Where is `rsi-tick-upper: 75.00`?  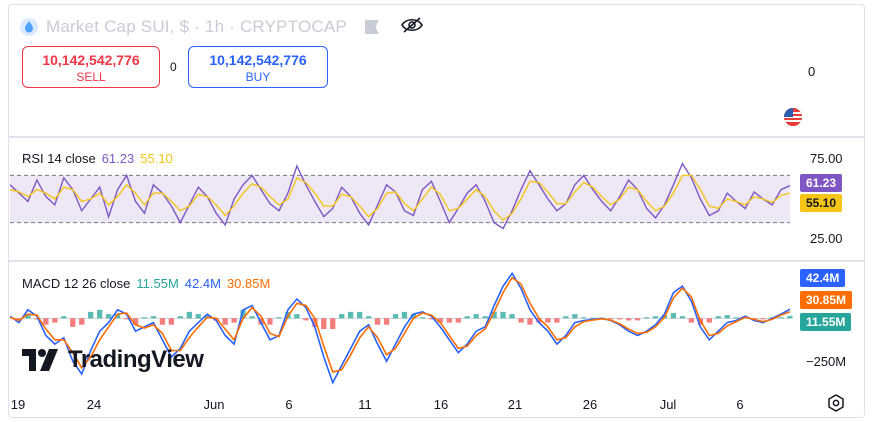
rsi-tick-upper: 75.00 is located at coordinates (826, 158).